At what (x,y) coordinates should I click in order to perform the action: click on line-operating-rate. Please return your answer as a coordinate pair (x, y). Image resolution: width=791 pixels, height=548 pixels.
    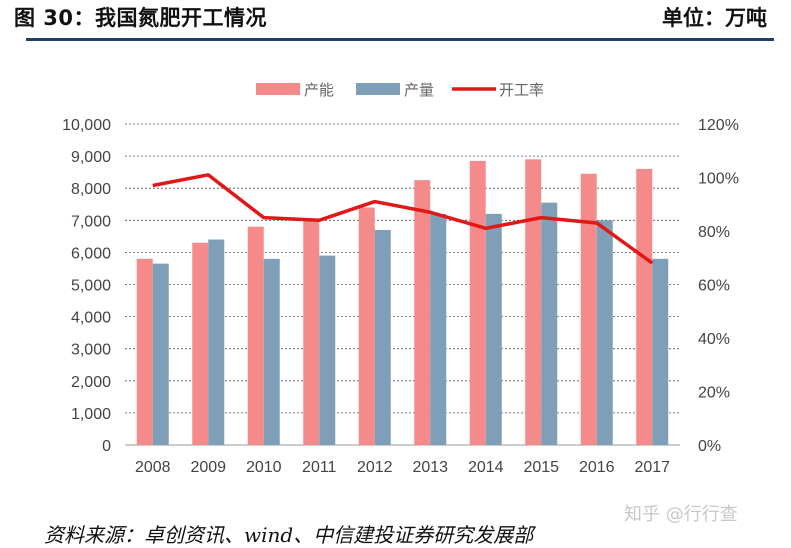
    Looking at the image, I should click on (403, 219).